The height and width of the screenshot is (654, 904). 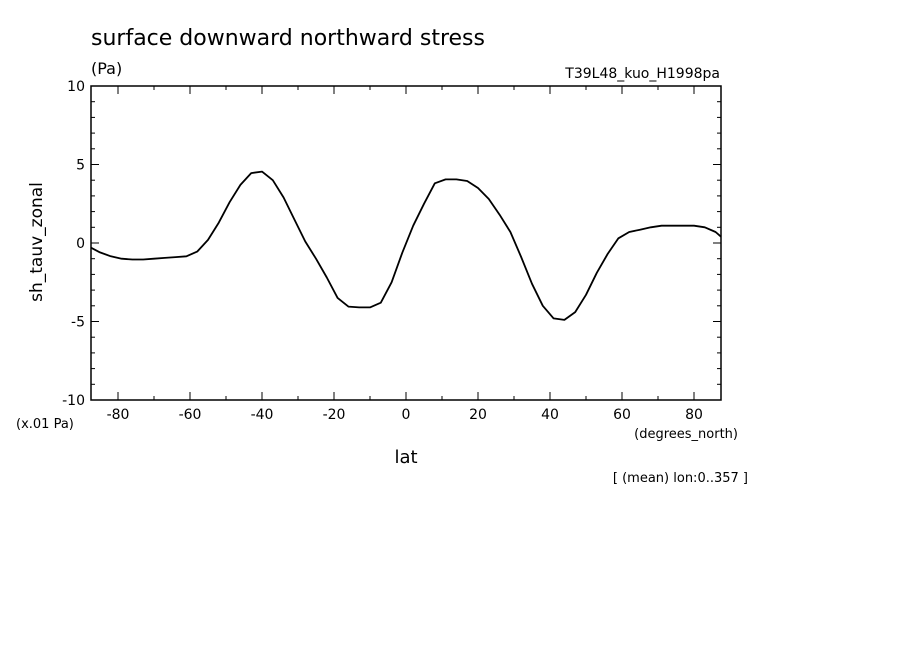 I want to click on run-label: T39L48_kuo_H1998pa, so click(x=642, y=74).